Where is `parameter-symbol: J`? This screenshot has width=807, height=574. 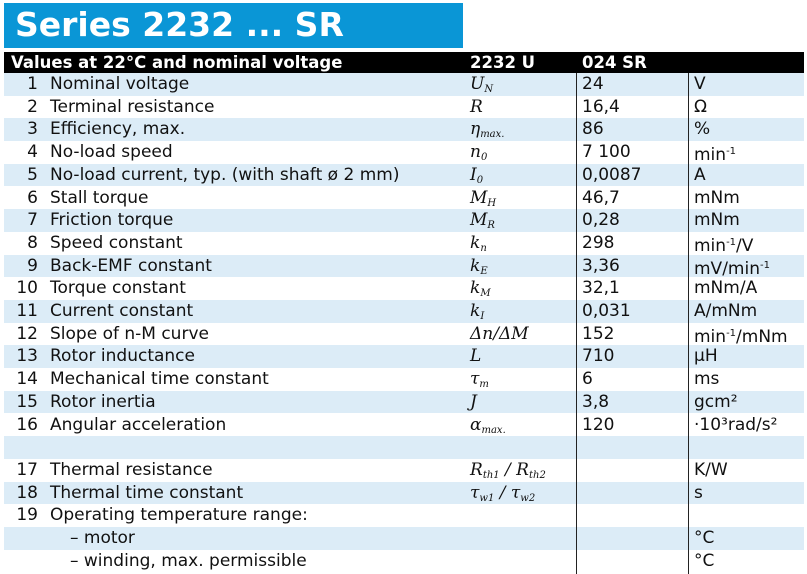
parameter-symbol: J is located at coordinates (473, 401).